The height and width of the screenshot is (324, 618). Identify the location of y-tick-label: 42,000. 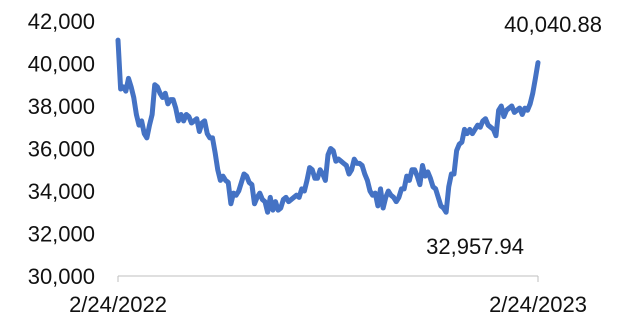
(61, 21).